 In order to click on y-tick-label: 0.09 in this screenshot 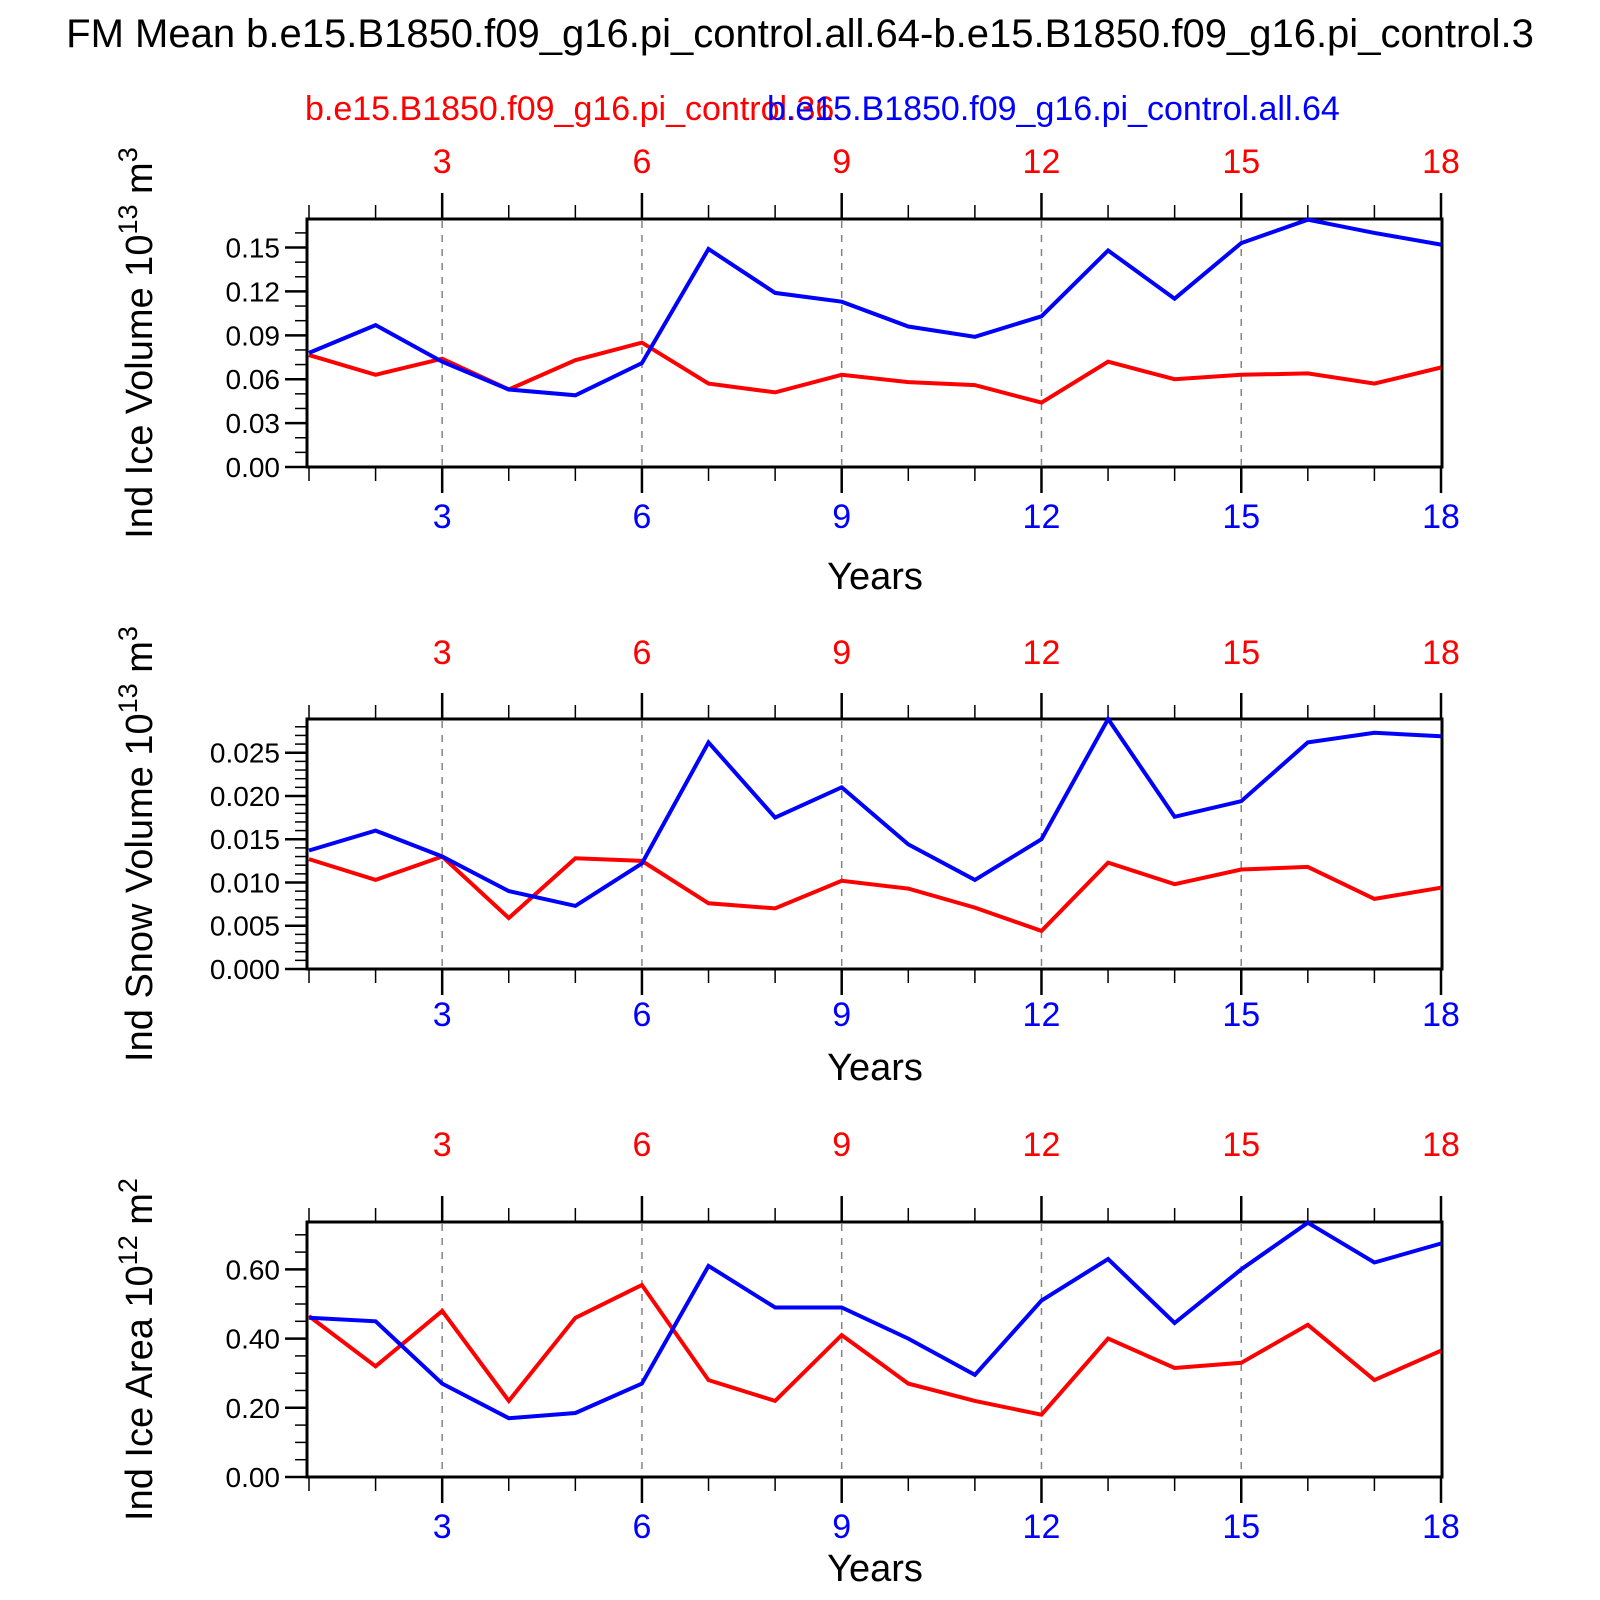, I will do `click(253, 335)`.